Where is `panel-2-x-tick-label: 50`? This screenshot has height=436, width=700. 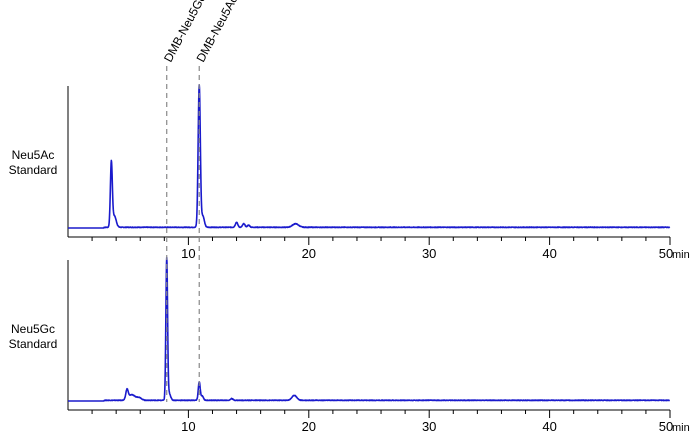
panel-2-x-tick-label: 50 is located at coordinates (666, 426).